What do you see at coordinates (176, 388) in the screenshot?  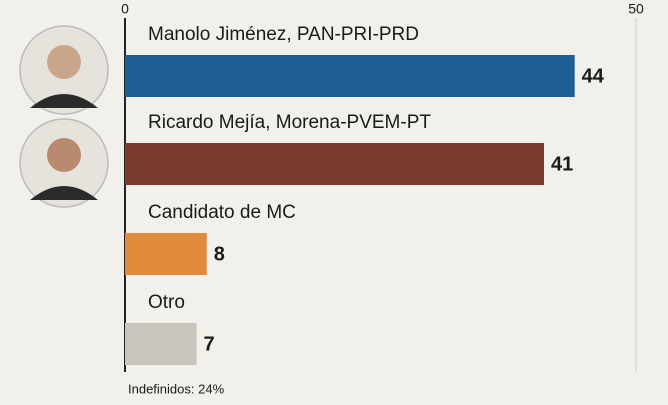 I see `annotation: Indefinidos: 24%` at bounding box center [176, 388].